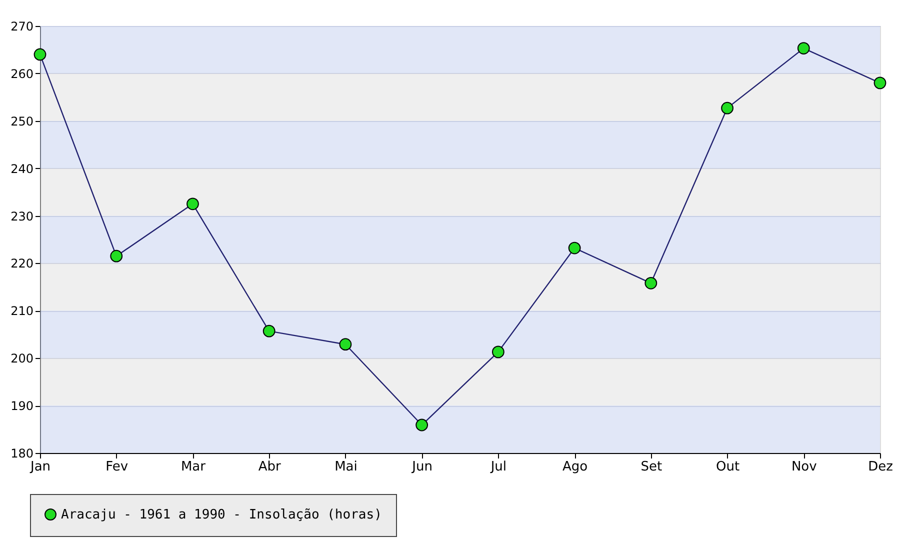 The image size is (913, 554). Describe the element at coordinates (117, 467) in the screenshot. I see `x-tick-label: Fev` at that location.